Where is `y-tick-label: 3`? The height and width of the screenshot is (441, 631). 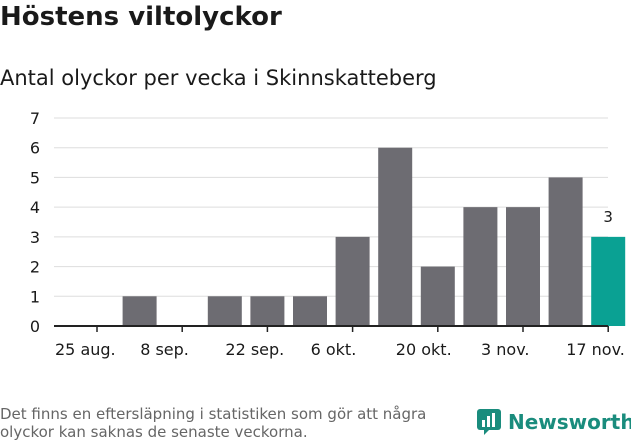 y-tick-label: 3 is located at coordinates (35, 237).